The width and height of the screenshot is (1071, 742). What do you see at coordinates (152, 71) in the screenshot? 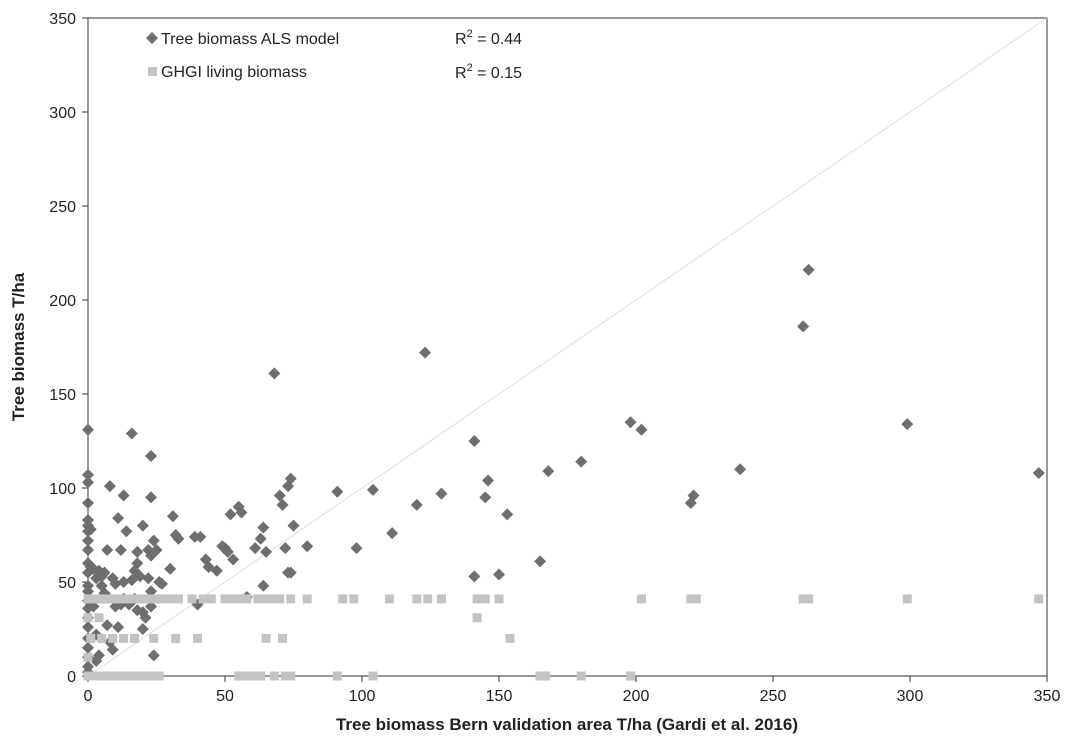
I see `square-marker-icon` at bounding box center [152, 71].